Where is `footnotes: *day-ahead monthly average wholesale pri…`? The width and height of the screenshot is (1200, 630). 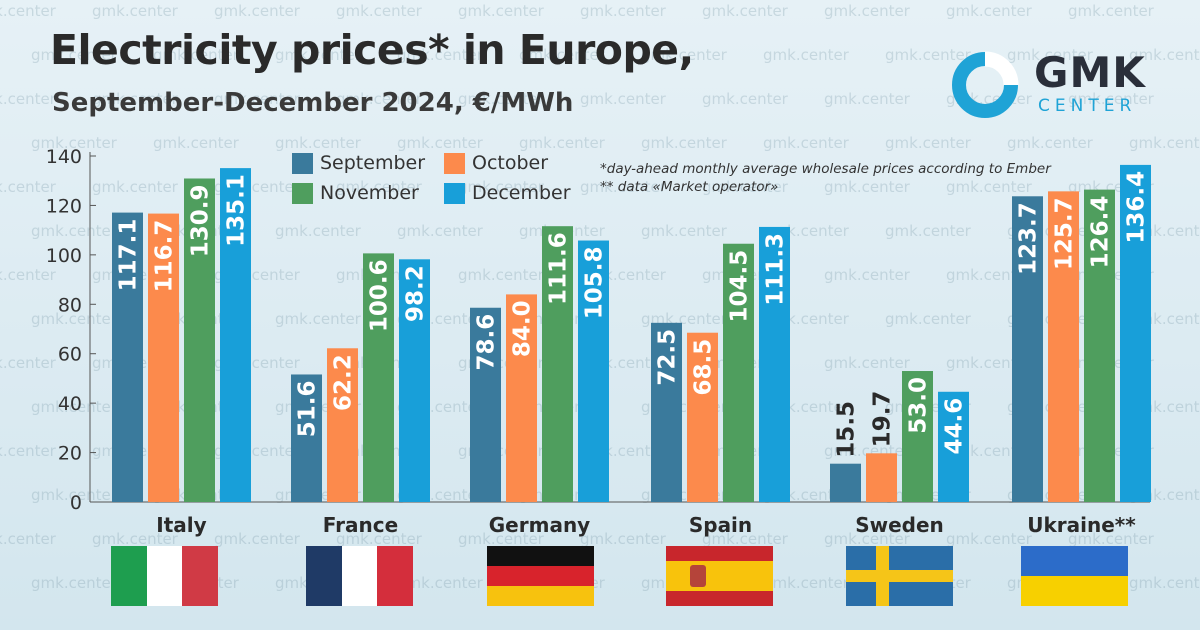
footnotes: *day-ahead monthly average wholesale pri… is located at coordinates (825, 178).